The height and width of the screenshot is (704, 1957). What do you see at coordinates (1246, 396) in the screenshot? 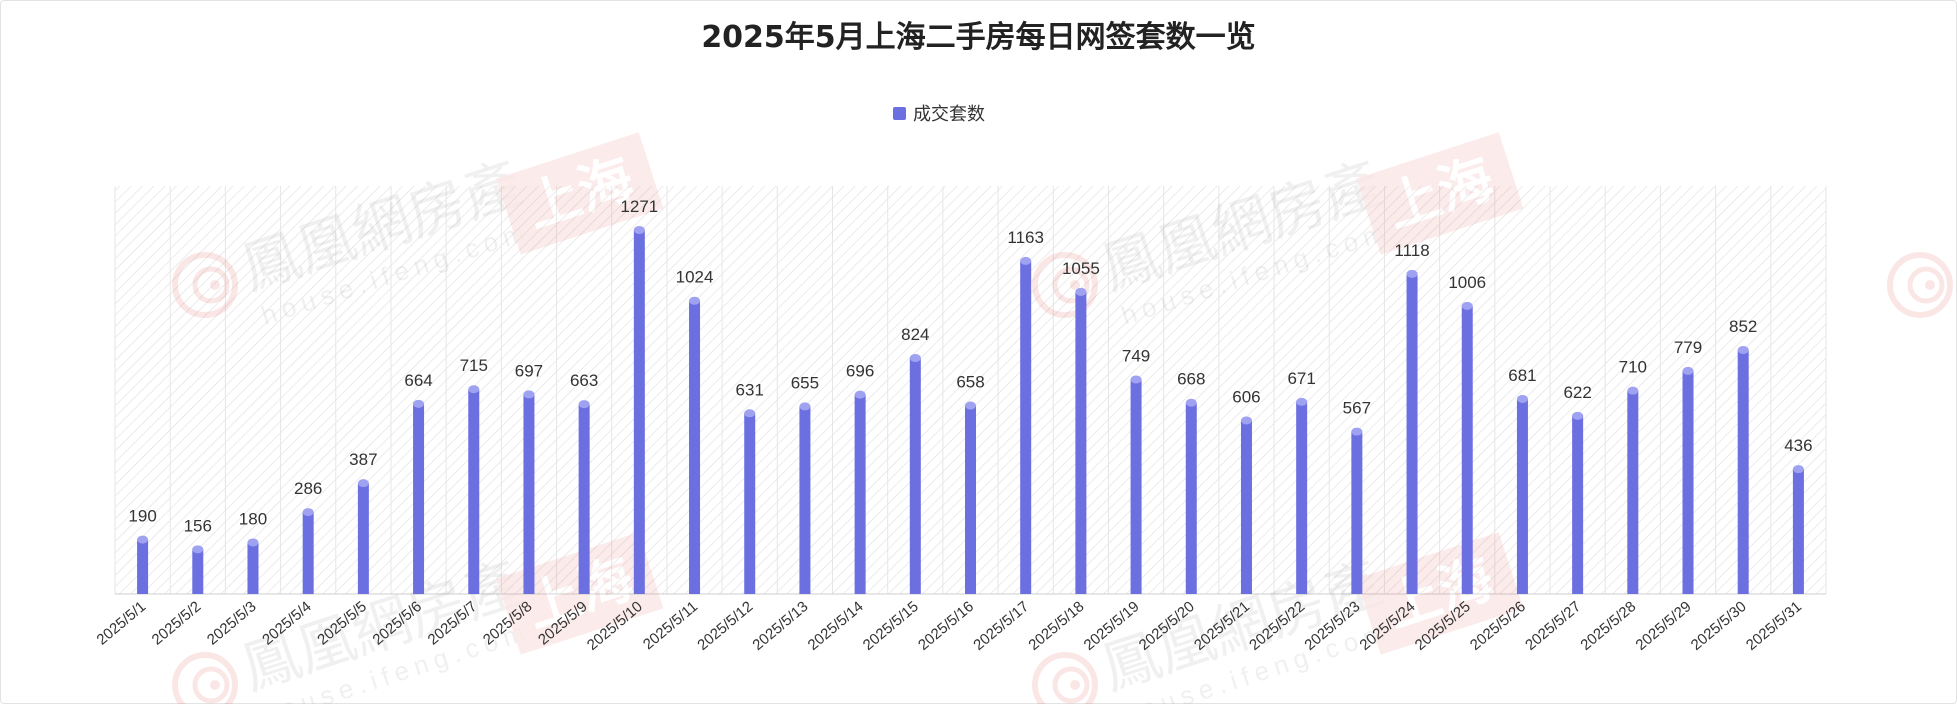
I see `data-label: 606` at bounding box center [1246, 396].